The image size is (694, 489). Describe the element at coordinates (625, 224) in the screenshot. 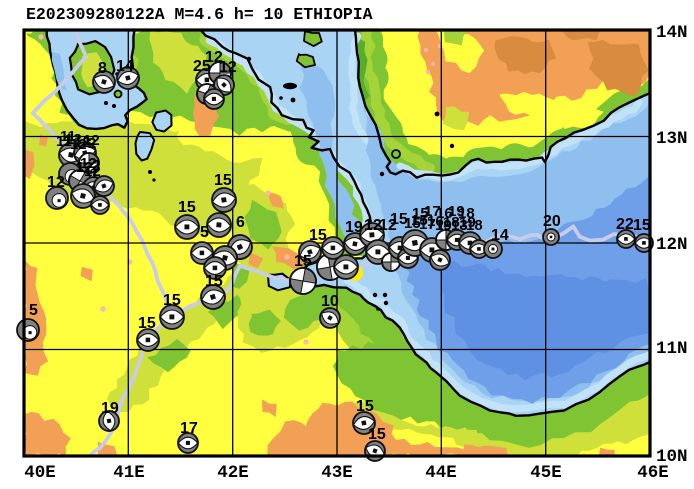

I see `svg-text: 22` at that location.